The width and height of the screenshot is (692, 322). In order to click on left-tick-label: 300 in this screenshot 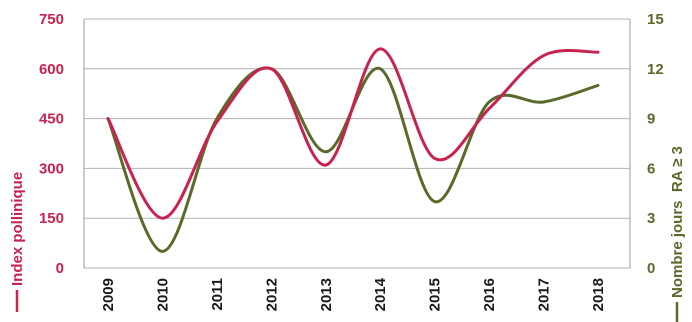, I will do `click(51, 168)`.